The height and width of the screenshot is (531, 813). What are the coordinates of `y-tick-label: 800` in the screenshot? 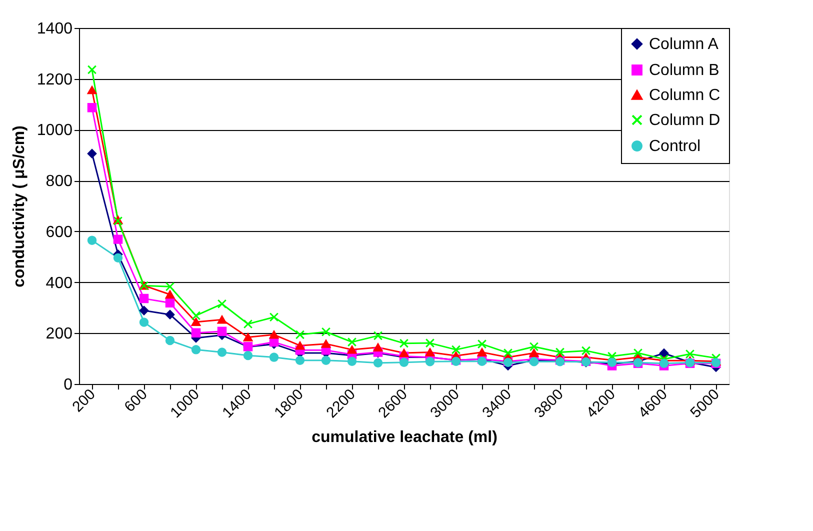 It's located at (59, 181).